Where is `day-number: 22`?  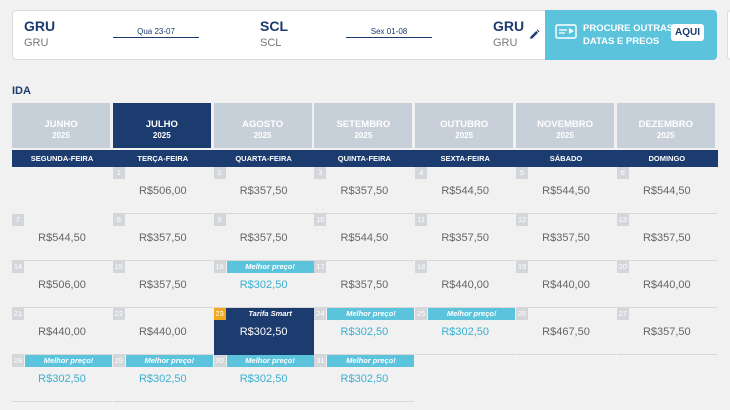
day-number: 22 is located at coordinates (118, 314).